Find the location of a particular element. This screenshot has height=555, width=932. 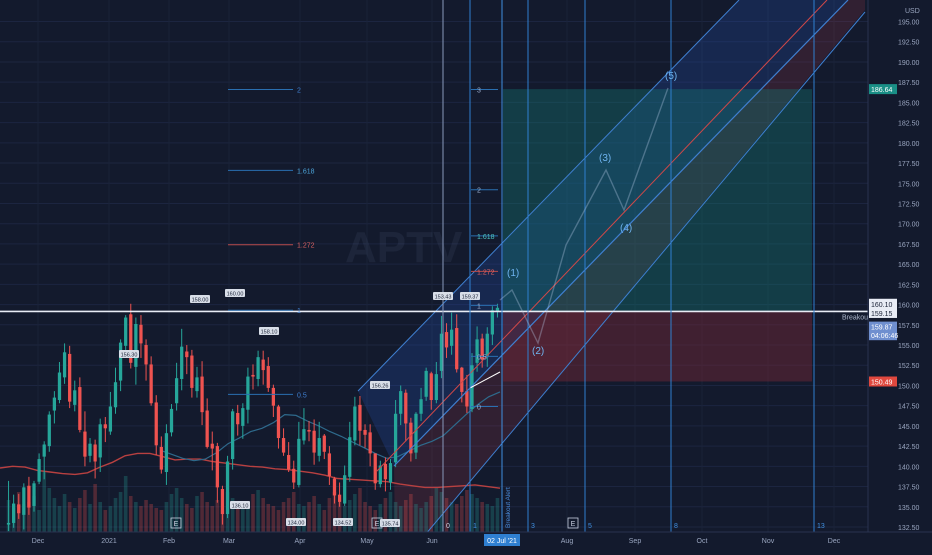

price-tick: 175.00 is located at coordinates (909, 184).